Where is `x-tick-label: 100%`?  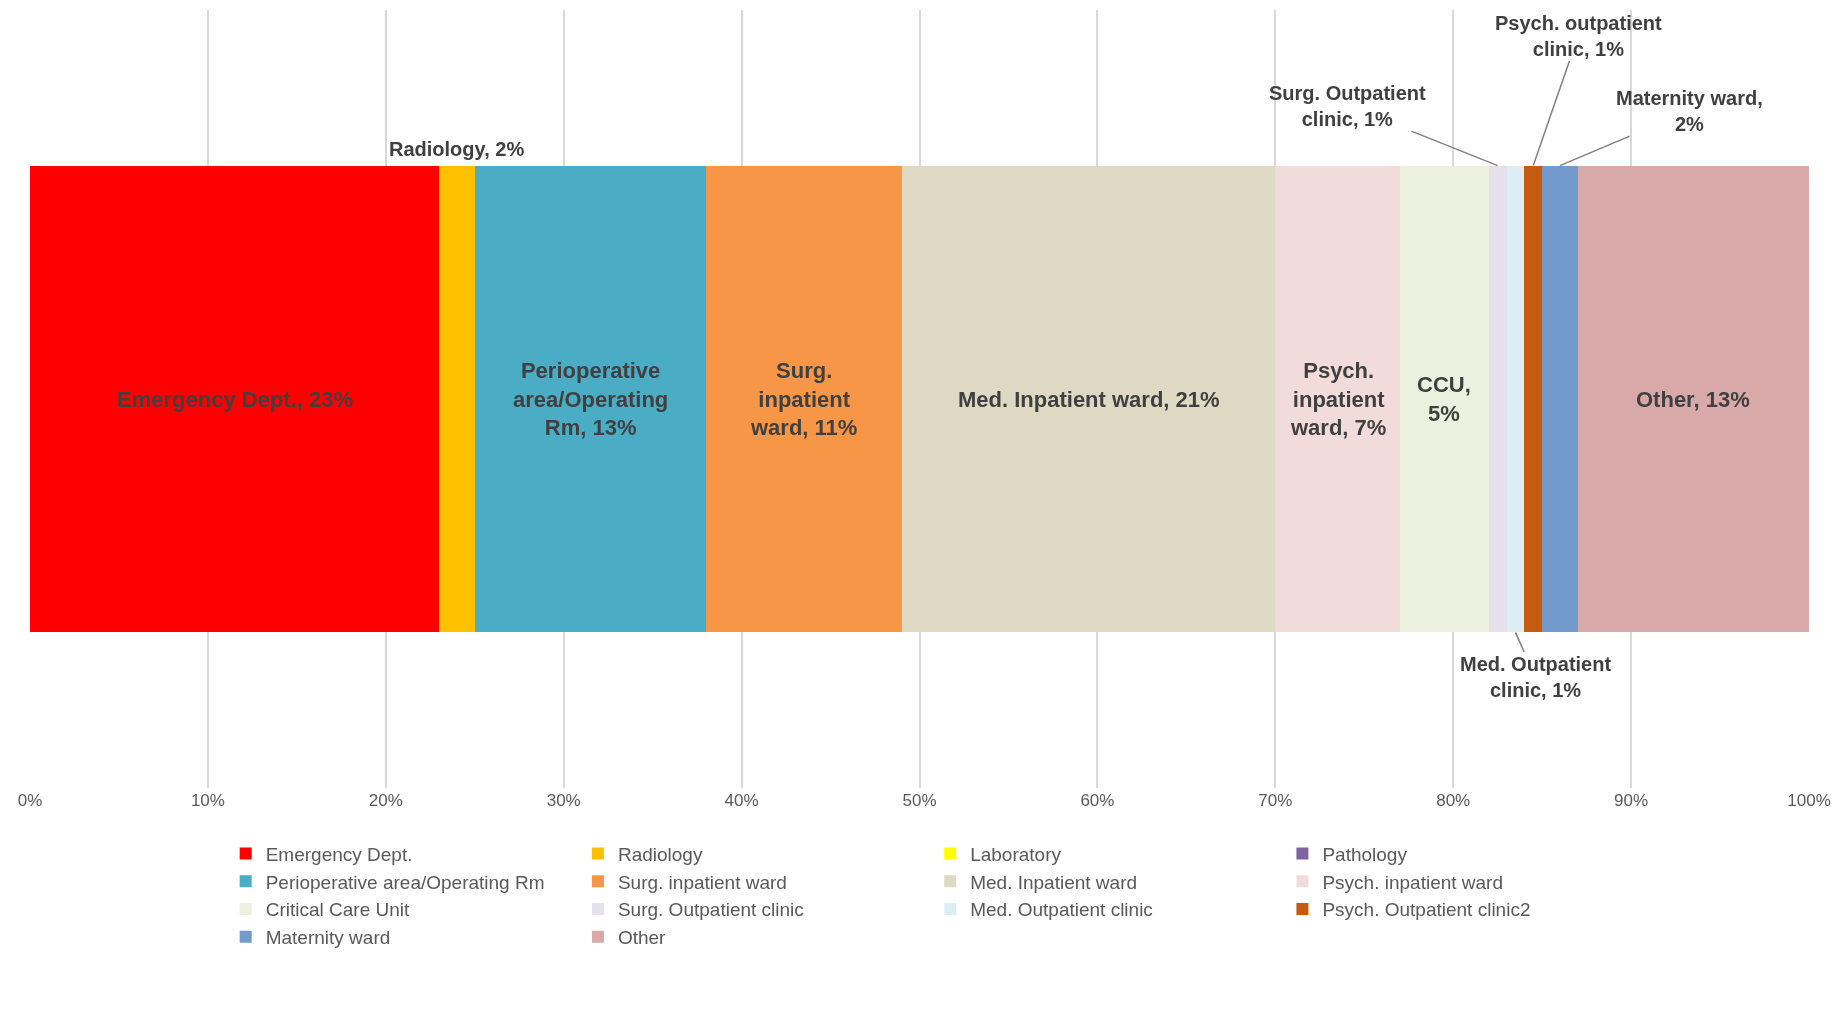 x-tick-label: 100% is located at coordinates (1809, 800).